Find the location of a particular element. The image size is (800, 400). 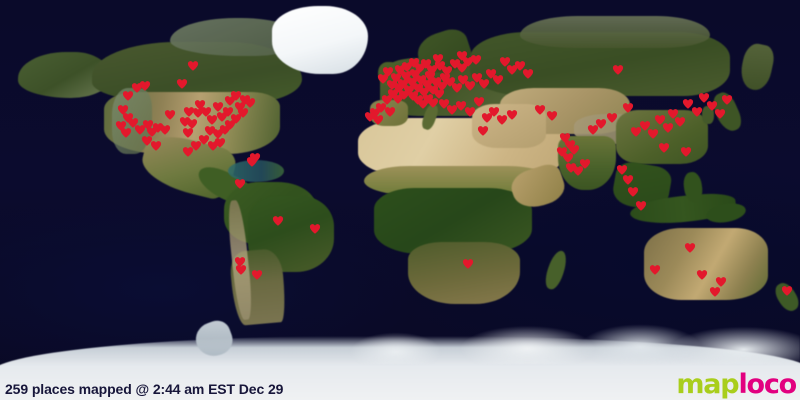

maploco-logo: maploco is located at coordinates (736, 384).